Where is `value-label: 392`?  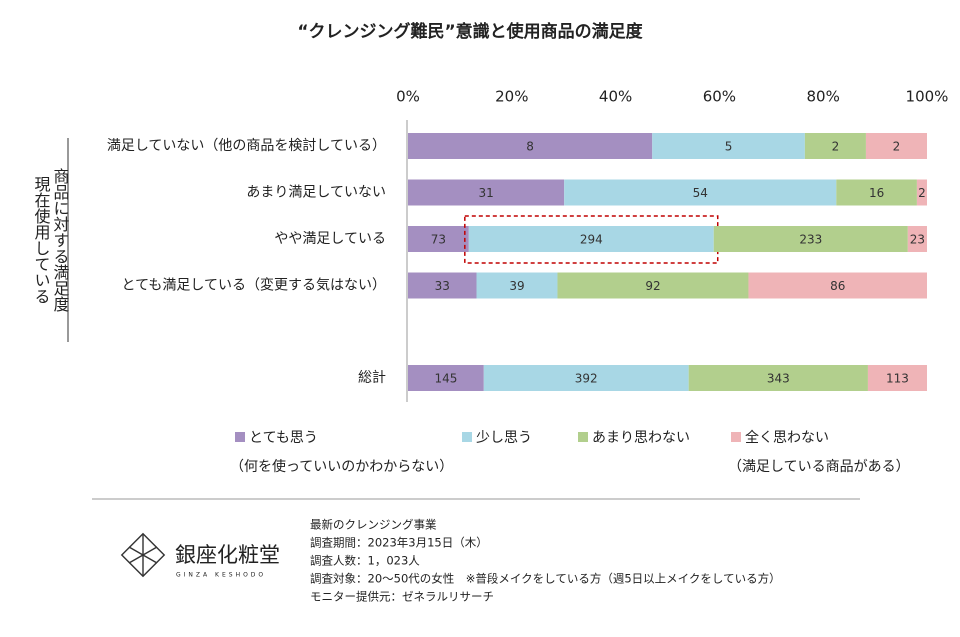 value-label: 392 is located at coordinates (586, 379).